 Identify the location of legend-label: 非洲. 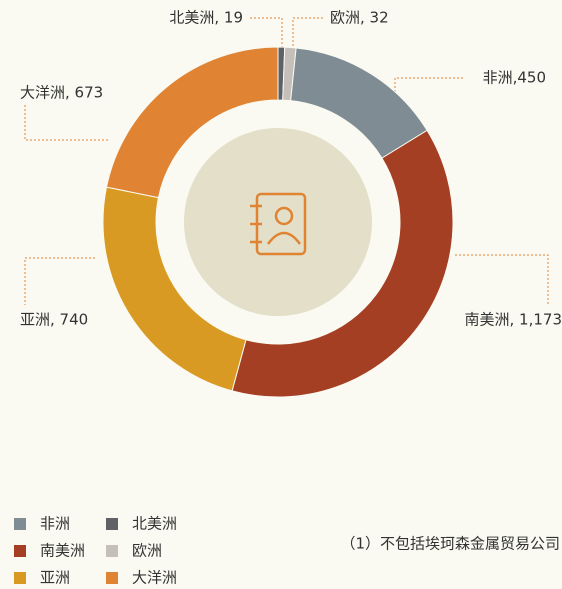
(55, 524).